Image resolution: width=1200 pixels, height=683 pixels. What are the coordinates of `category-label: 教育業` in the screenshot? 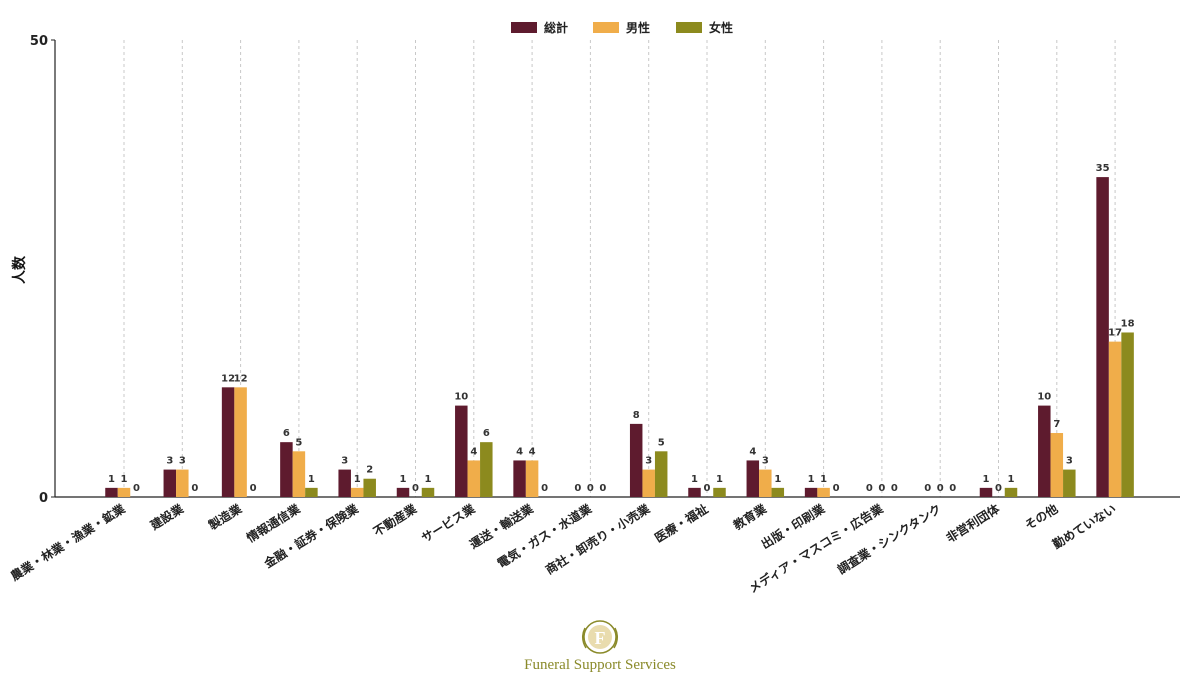 It's located at (750, 516).